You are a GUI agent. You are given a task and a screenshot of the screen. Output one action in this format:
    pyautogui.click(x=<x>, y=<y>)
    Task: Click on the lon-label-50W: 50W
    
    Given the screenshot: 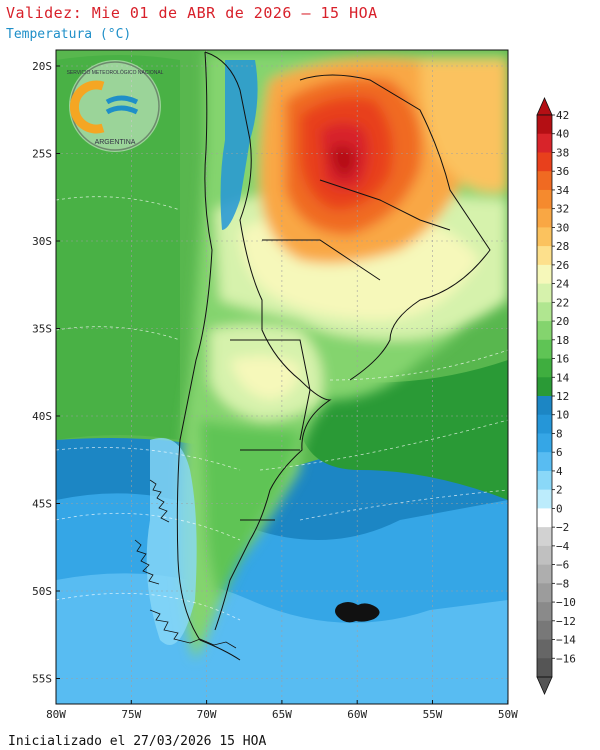 What is the action you would take?
    pyautogui.click(x=508, y=714)
    